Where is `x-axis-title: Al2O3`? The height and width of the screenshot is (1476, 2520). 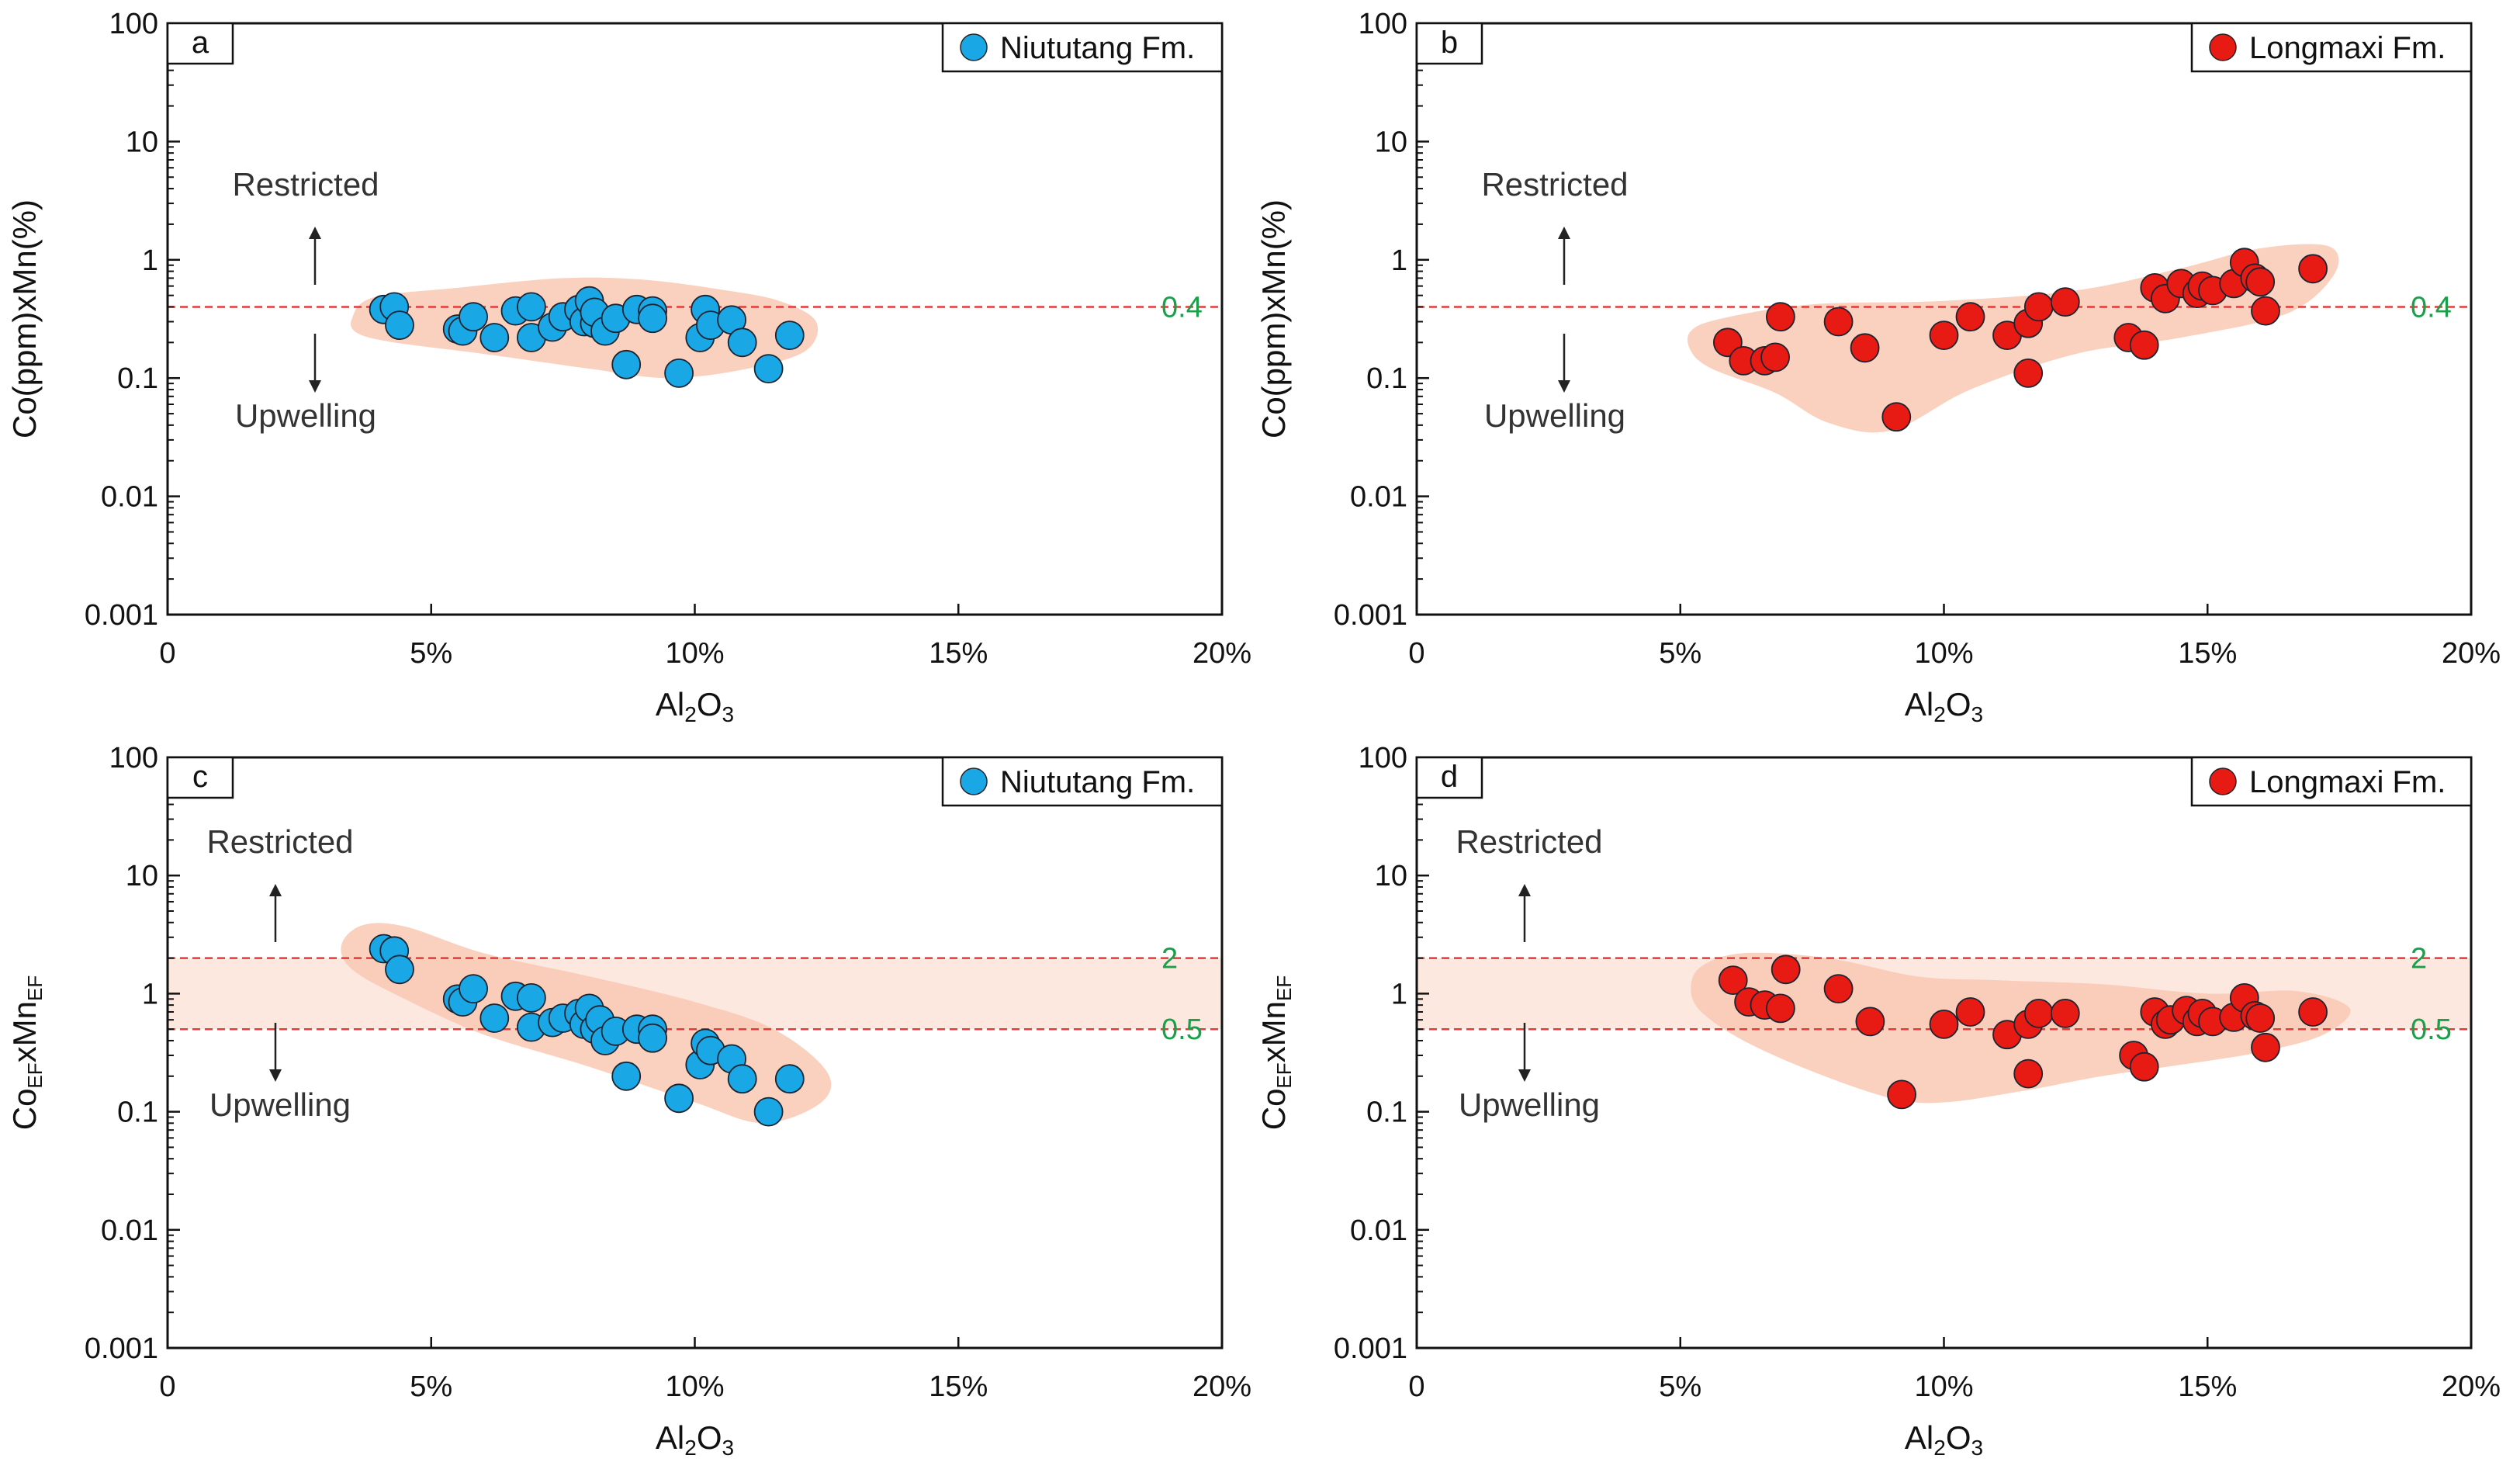 x-axis-title: Al2O3 is located at coordinates (695, 706).